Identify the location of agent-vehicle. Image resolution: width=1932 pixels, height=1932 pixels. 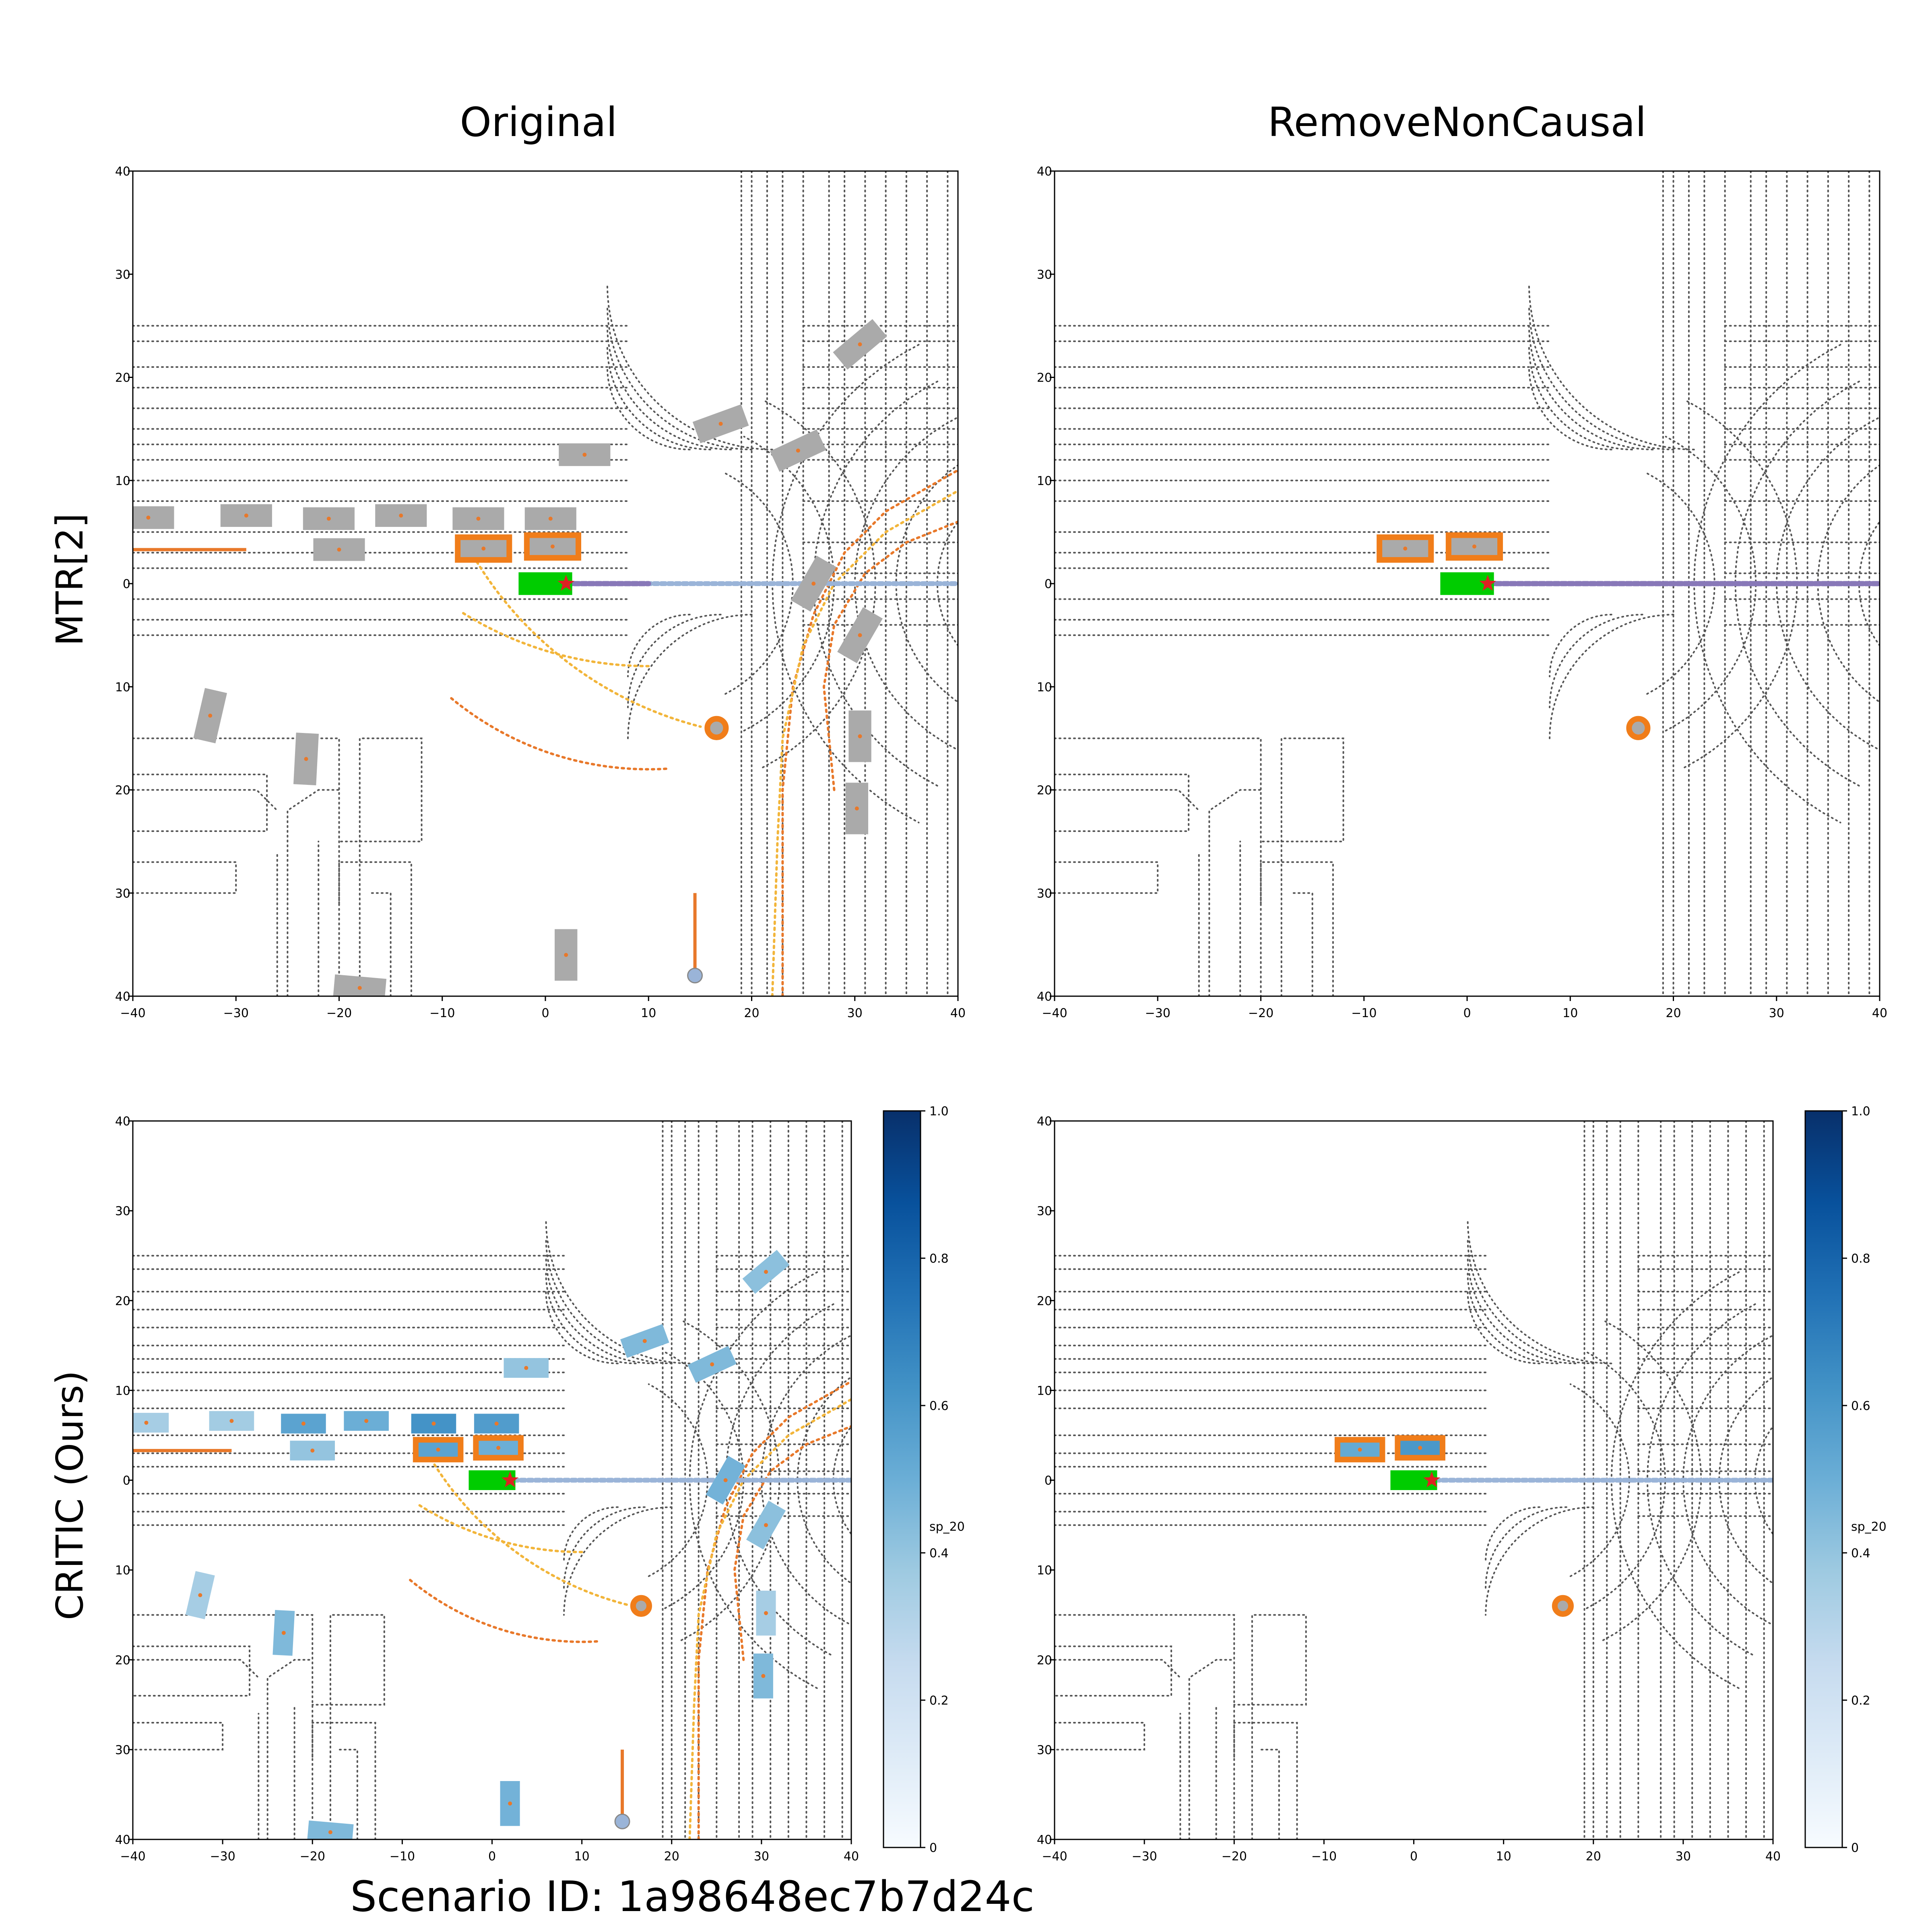
(151, 1423).